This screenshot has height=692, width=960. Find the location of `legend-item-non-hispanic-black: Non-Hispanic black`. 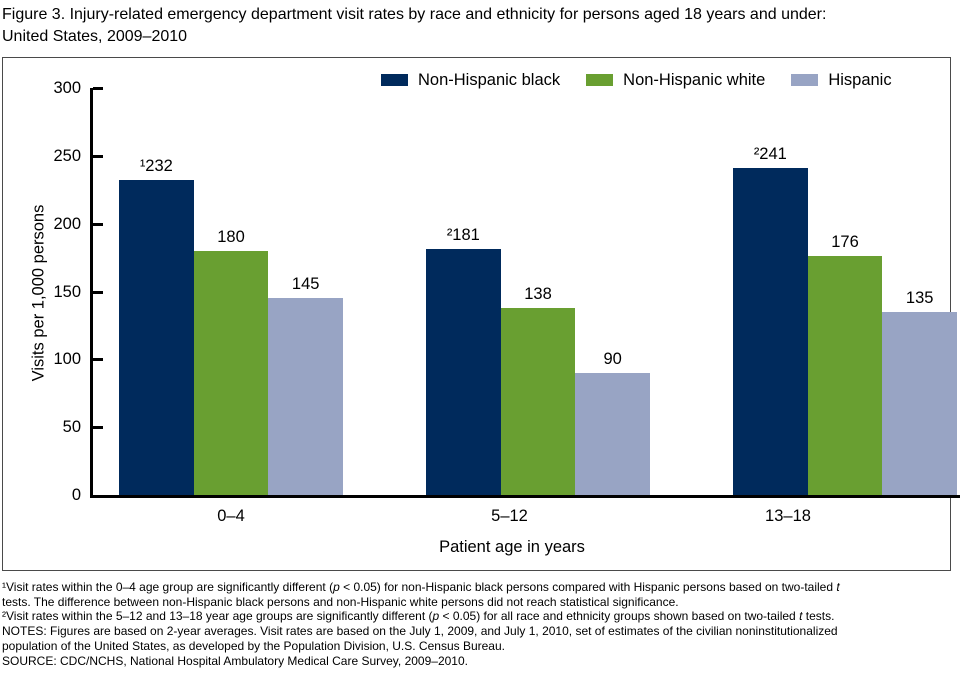

legend-item-non-hispanic-black: Non-Hispanic black is located at coordinates (470, 80).